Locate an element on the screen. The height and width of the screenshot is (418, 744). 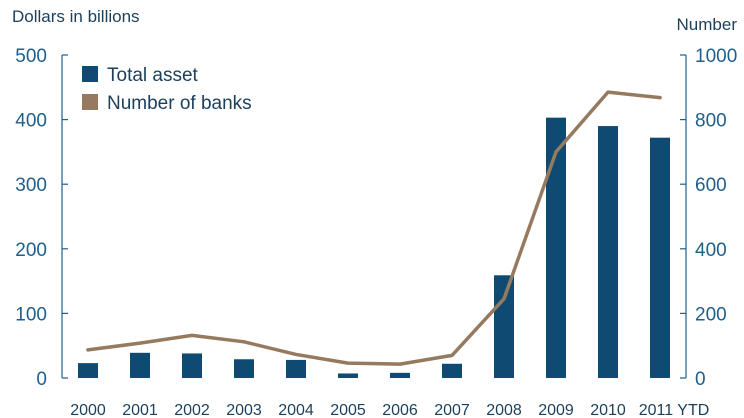
legend-swatch-bar is located at coordinates (90, 74).